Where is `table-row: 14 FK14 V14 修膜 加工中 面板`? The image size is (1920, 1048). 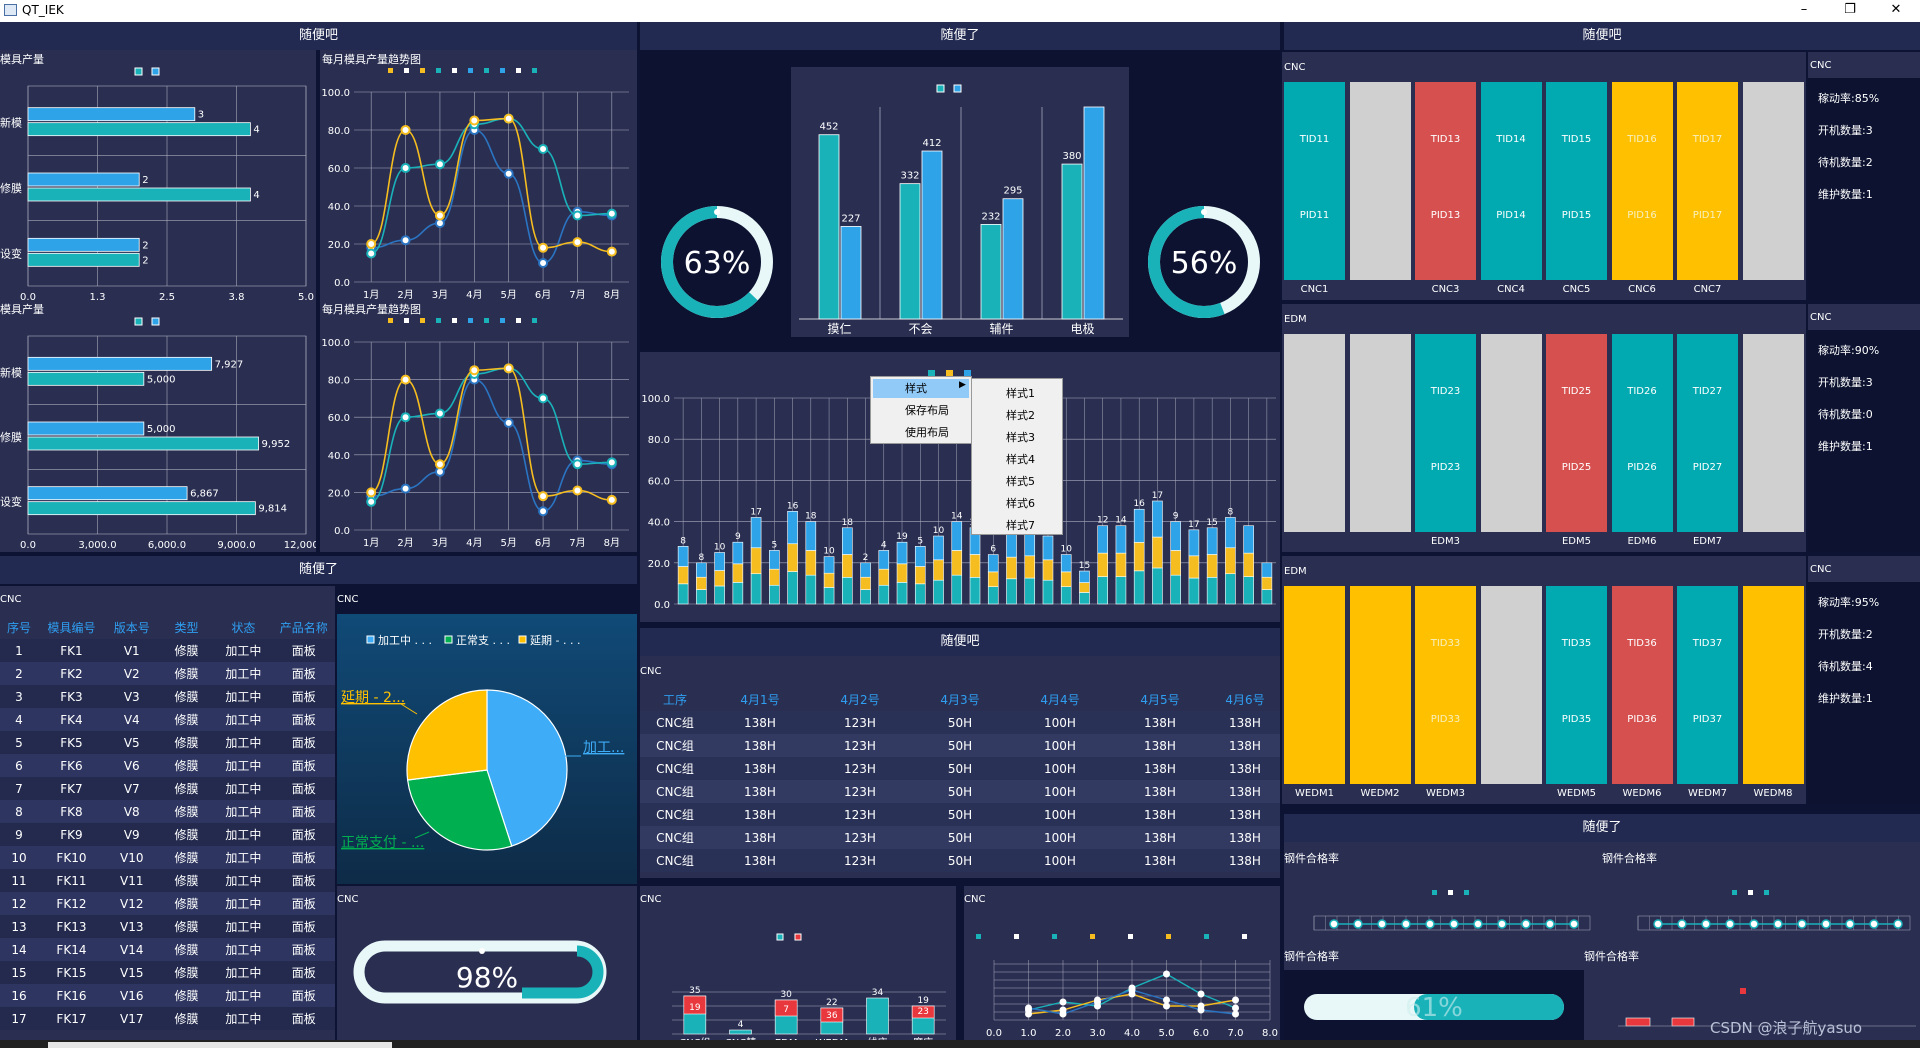 table-row: 14 FK14 V14 修膜 加工中 面板 is located at coordinates (167, 949).